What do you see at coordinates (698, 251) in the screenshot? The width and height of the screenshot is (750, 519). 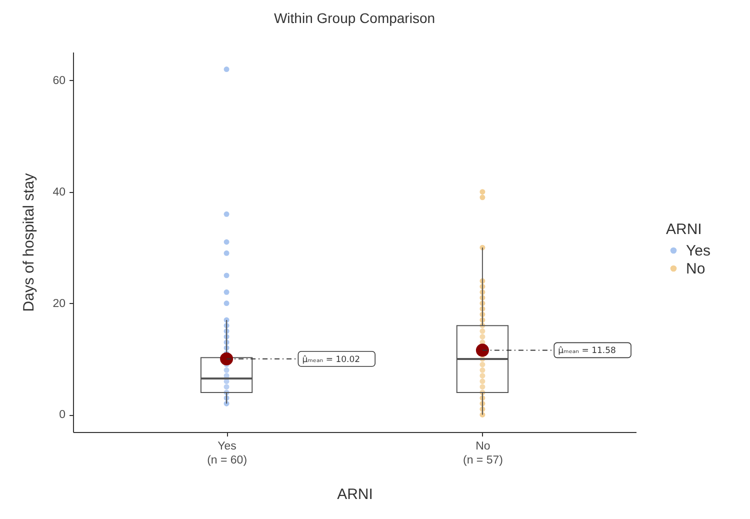 I see `legend-label: Yes` at bounding box center [698, 251].